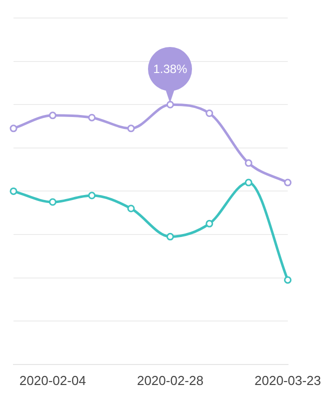 The width and height of the screenshot is (324, 400). I want to click on x-tick-label: 2020-03-23, so click(287, 380).